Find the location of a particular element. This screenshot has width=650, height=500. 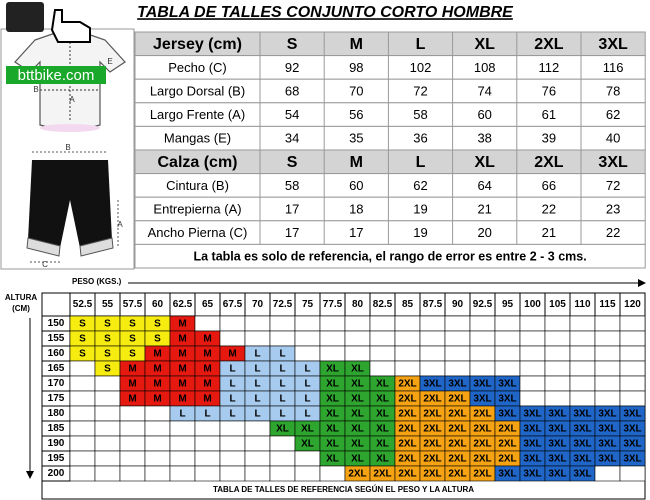

height-value: 175 is located at coordinates (56, 398).